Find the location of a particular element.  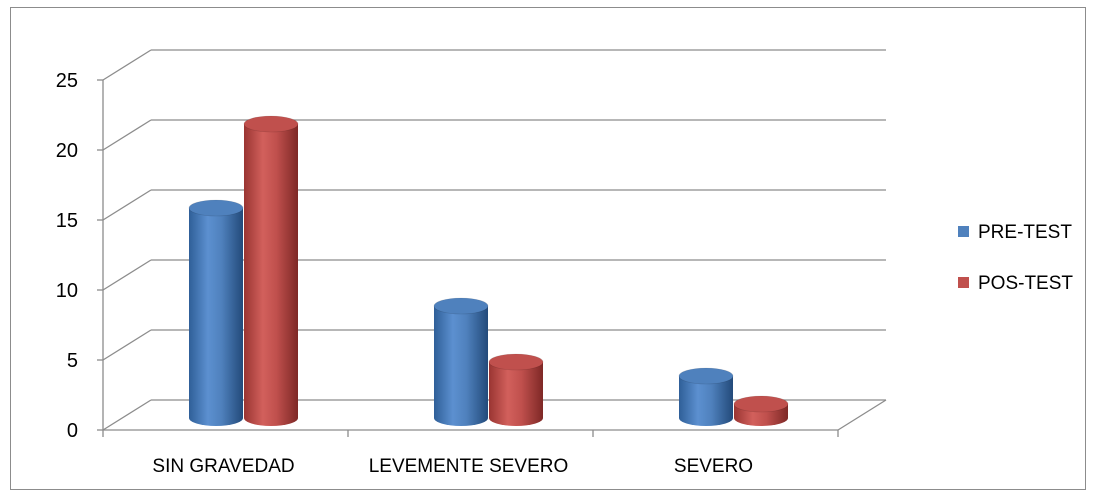

x-category-label: LEVEMENTE SEVERO is located at coordinates (469, 466).